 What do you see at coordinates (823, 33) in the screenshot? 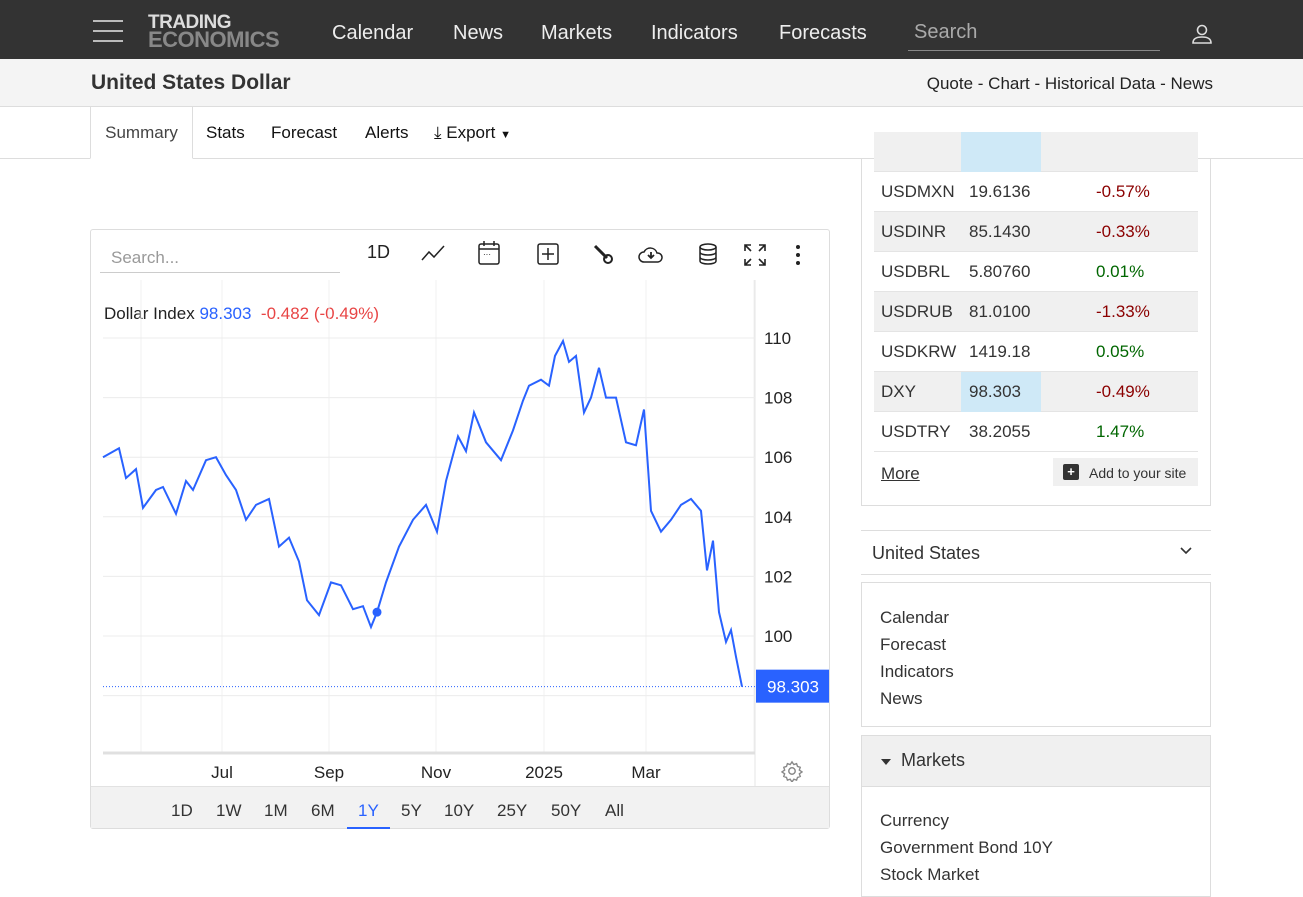
I see `nav-forecasts: Forecasts` at bounding box center [823, 33].